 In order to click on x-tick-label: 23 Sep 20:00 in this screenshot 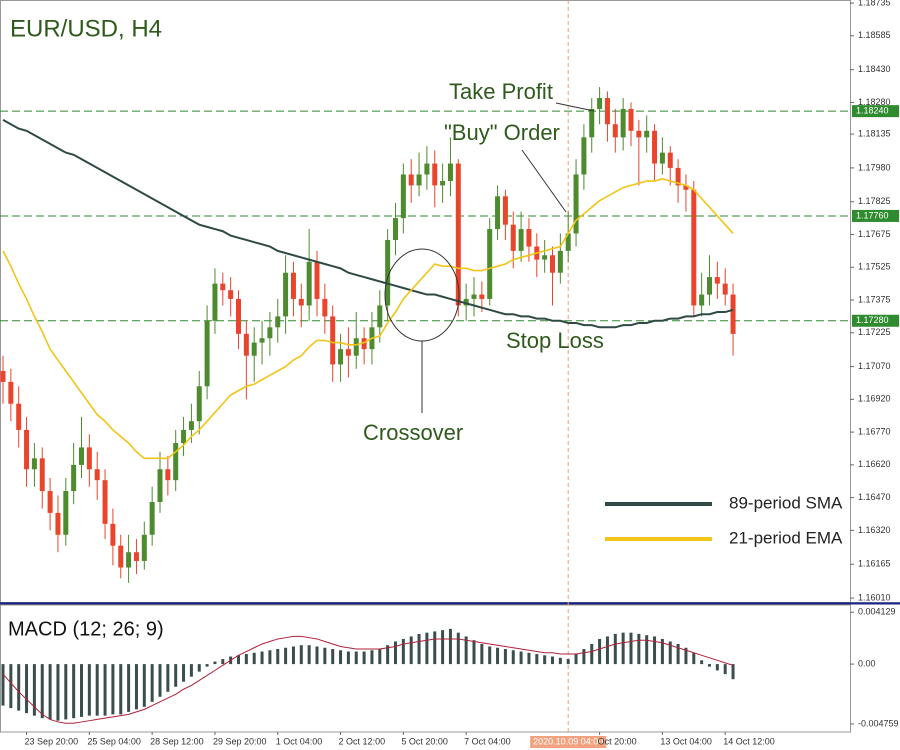, I will do `click(52, 741)`.